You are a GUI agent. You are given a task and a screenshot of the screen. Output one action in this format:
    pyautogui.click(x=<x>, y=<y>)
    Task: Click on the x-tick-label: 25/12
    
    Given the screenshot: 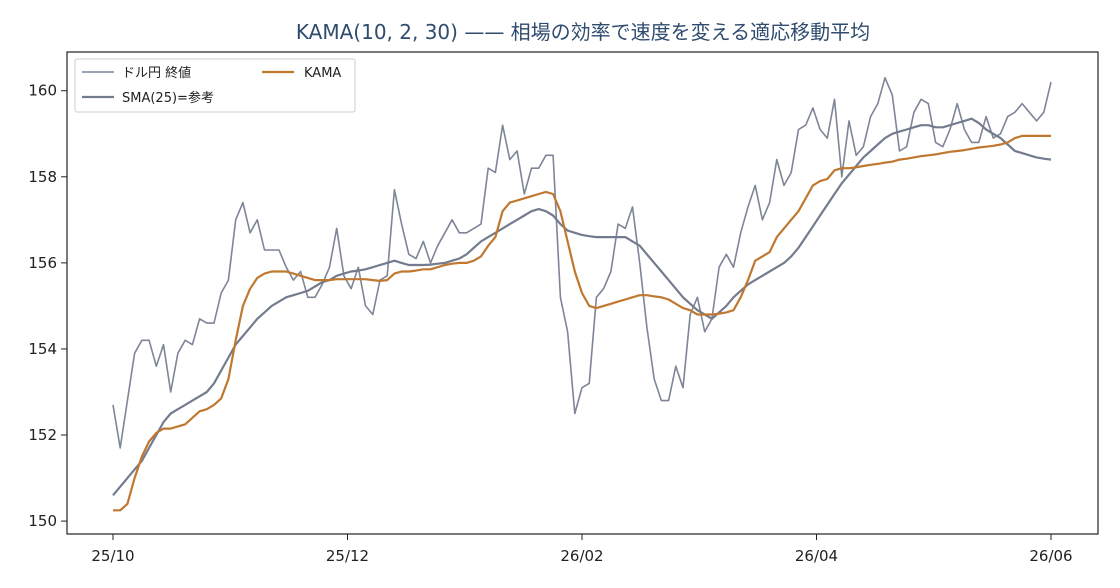 What is the action you would take?
    pyautogui.click(x=347, y=556)
    